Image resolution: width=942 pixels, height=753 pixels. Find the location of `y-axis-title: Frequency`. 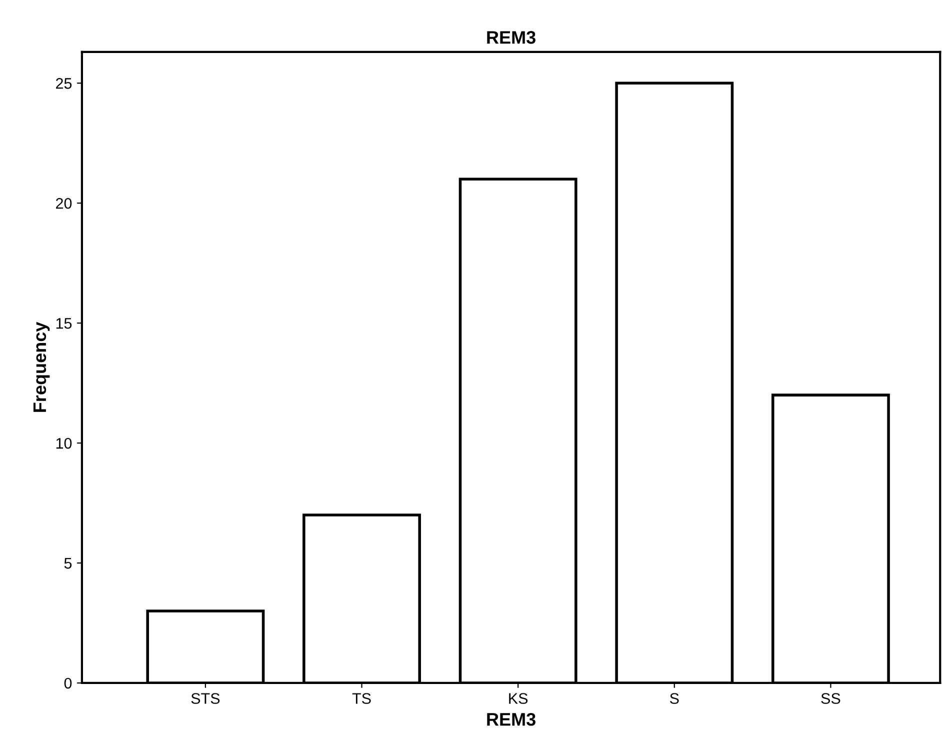

y-axis-title: Frequency is located at coordinates (42, 367).